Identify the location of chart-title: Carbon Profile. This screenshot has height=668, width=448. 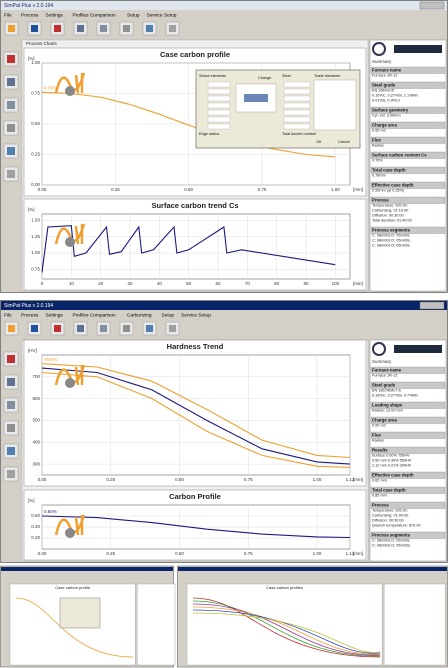
(195, 496).